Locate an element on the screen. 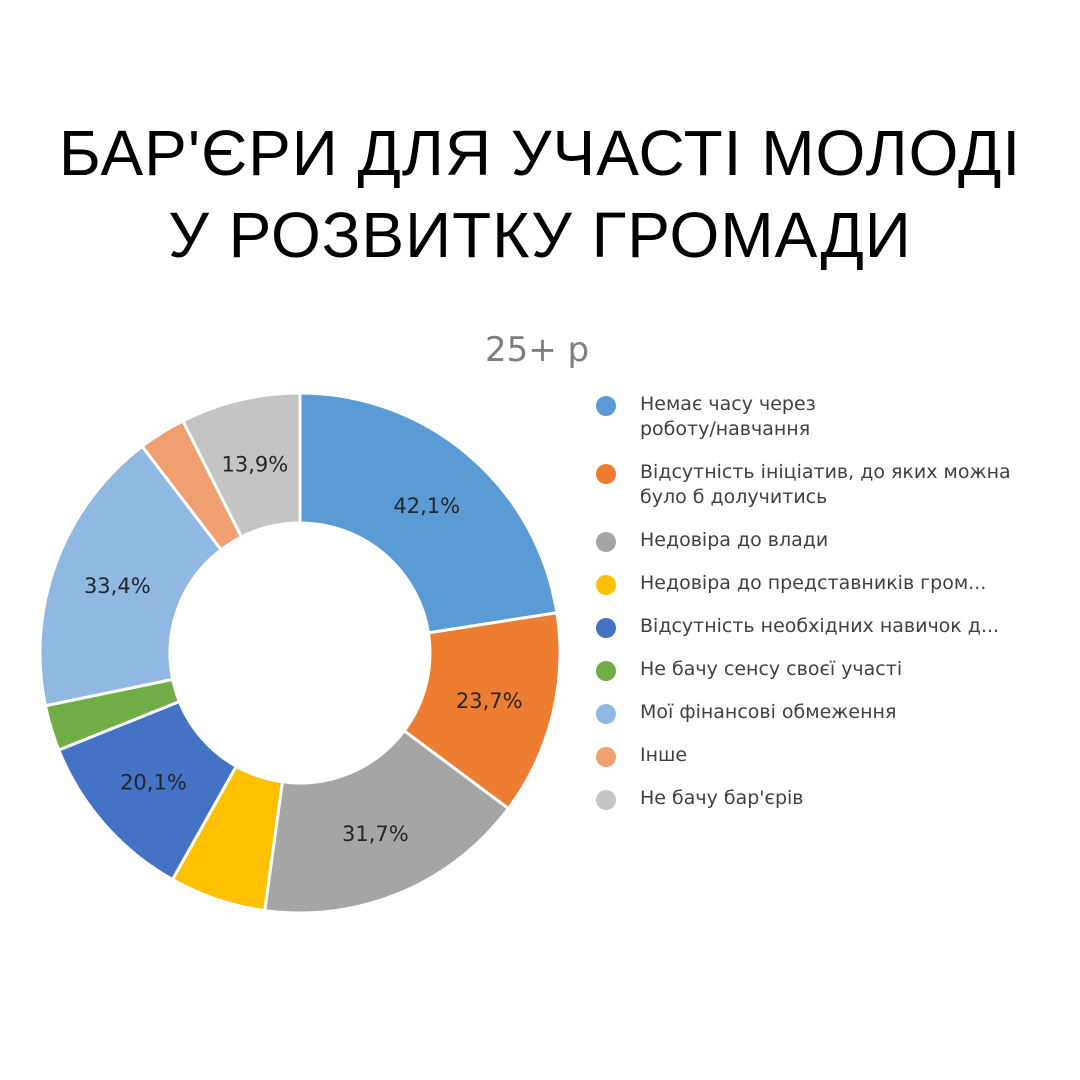 The width and height of the screenshot is (1080, 1080). data-label-5: 20,1% is located at coordinates (153, 783).